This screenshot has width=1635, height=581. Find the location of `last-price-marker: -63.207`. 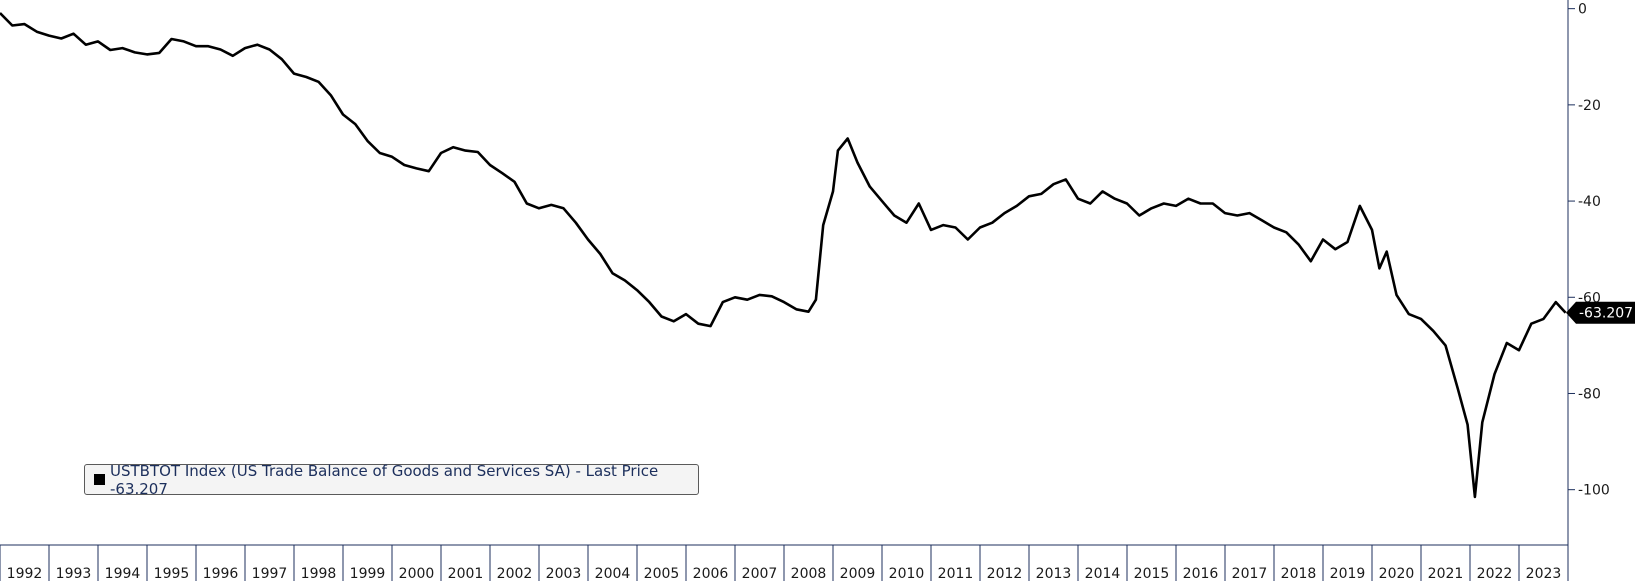

last-price-marker: -63.207 is located at coordinates (1600, 312).